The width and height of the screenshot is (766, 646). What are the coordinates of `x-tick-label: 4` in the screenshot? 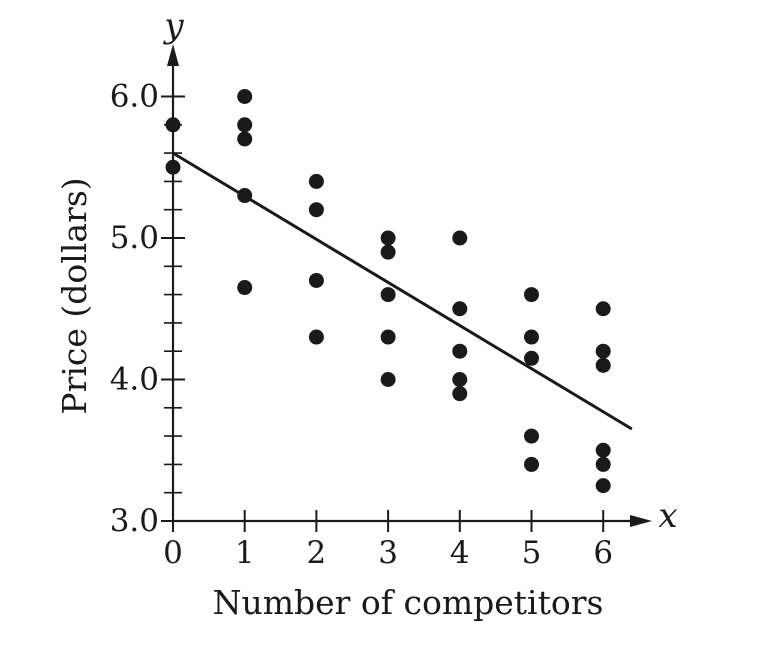 It's located at (460, 553).